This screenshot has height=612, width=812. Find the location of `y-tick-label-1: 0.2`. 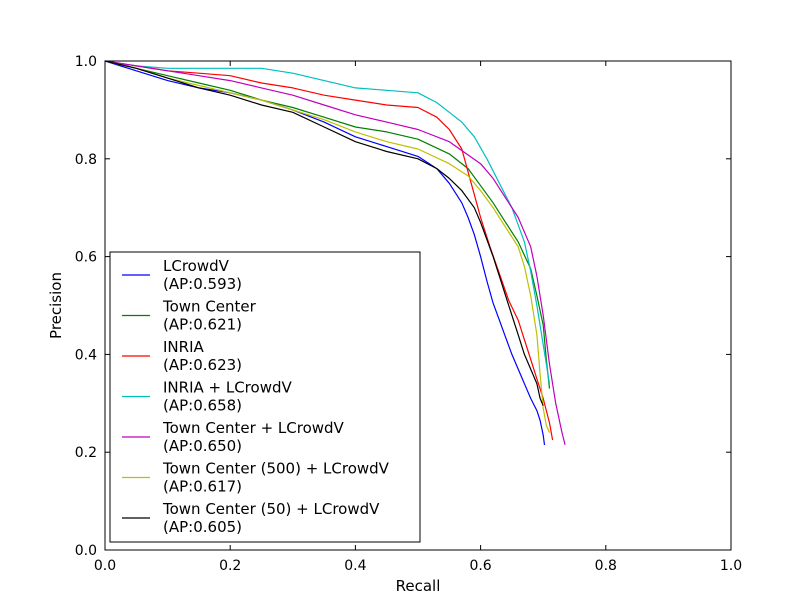

y-tick-label-1: 0.2 is located at coordinates (86, 453).